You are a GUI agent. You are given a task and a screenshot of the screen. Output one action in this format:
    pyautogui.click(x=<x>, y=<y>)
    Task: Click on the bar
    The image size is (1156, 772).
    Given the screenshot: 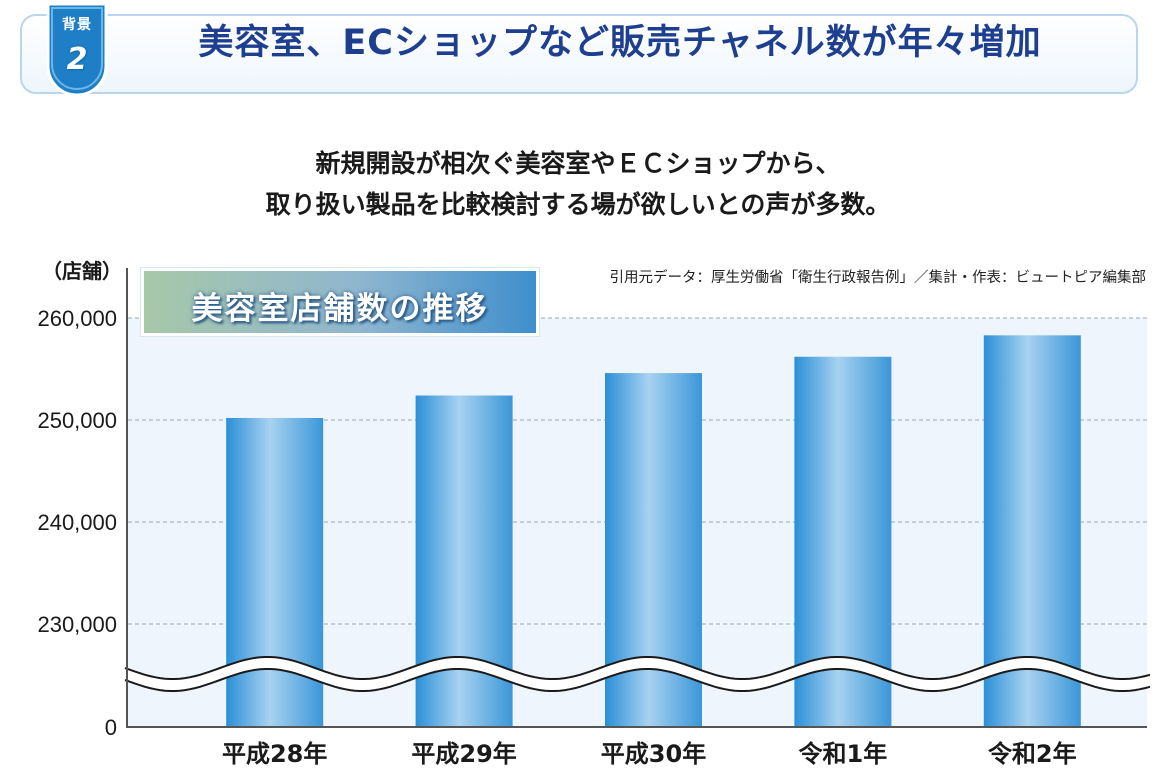 What is the action you would take?
    pyautogui.click(x=275, y=572)
    